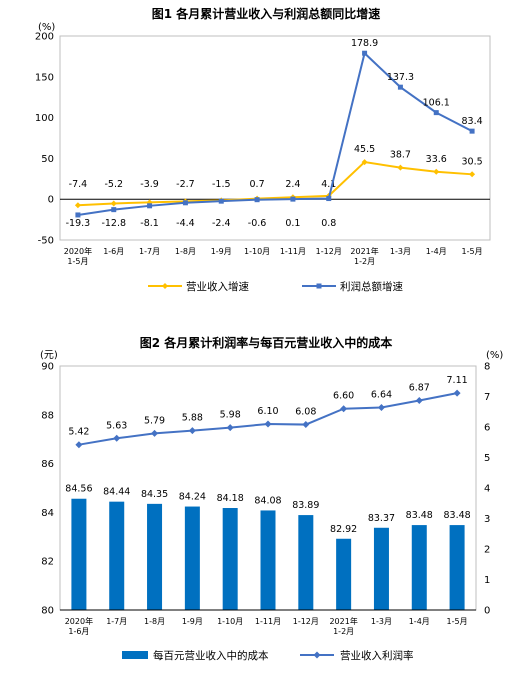  Describe the element at coordinates (217, 286) in the screenshot. I see `chart1-legend-label: 营业收入增速` at that location.